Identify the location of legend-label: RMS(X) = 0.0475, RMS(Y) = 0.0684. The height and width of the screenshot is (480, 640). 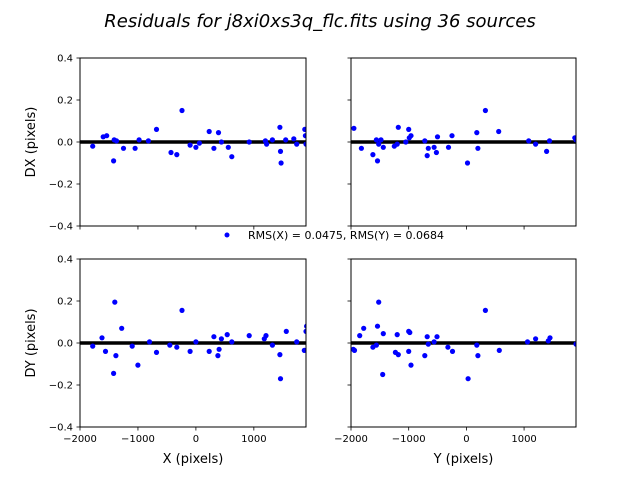
(346, 235).